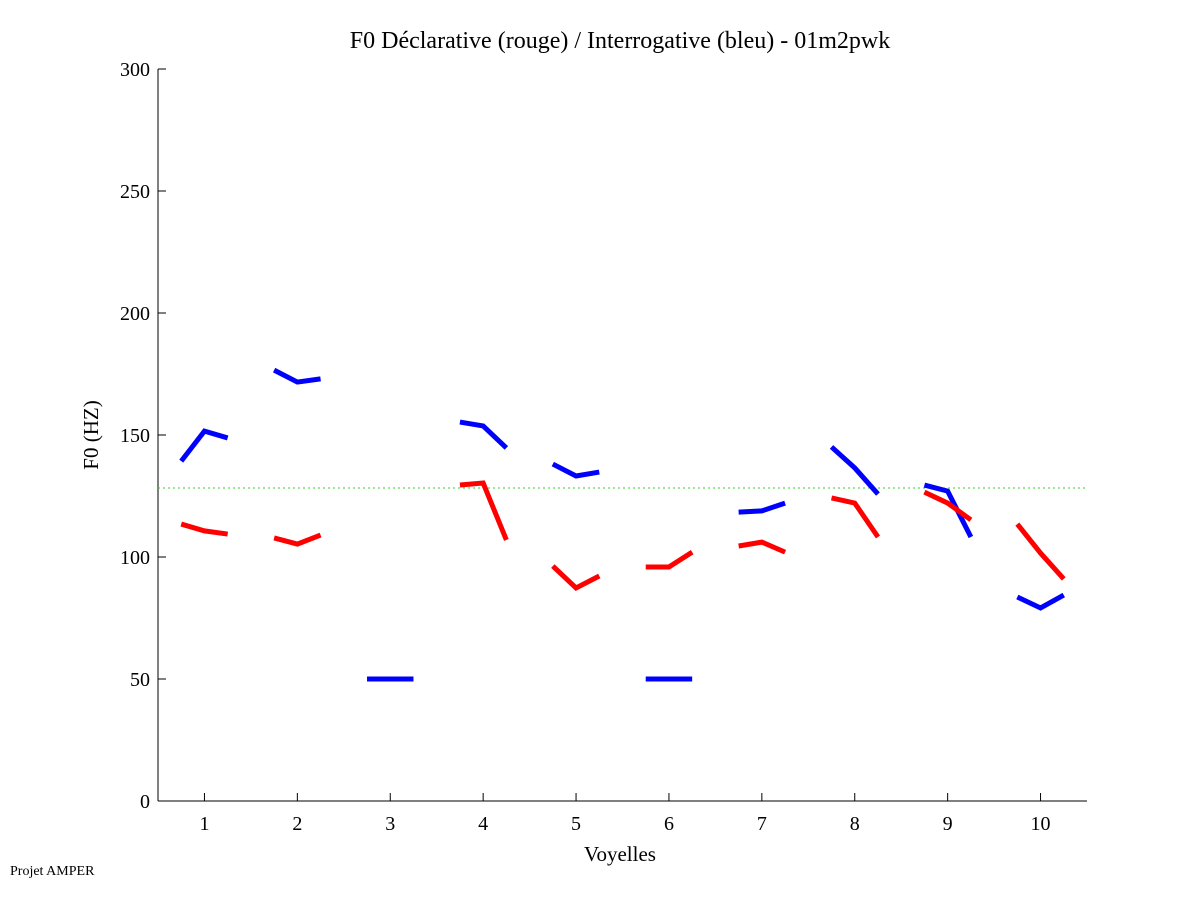 This screenshot has width=1201, height=901. What do you see at coordinates (135, 314) in the screenshot?
I see `y-tick-label: 200` at bounding box center [135, 314].